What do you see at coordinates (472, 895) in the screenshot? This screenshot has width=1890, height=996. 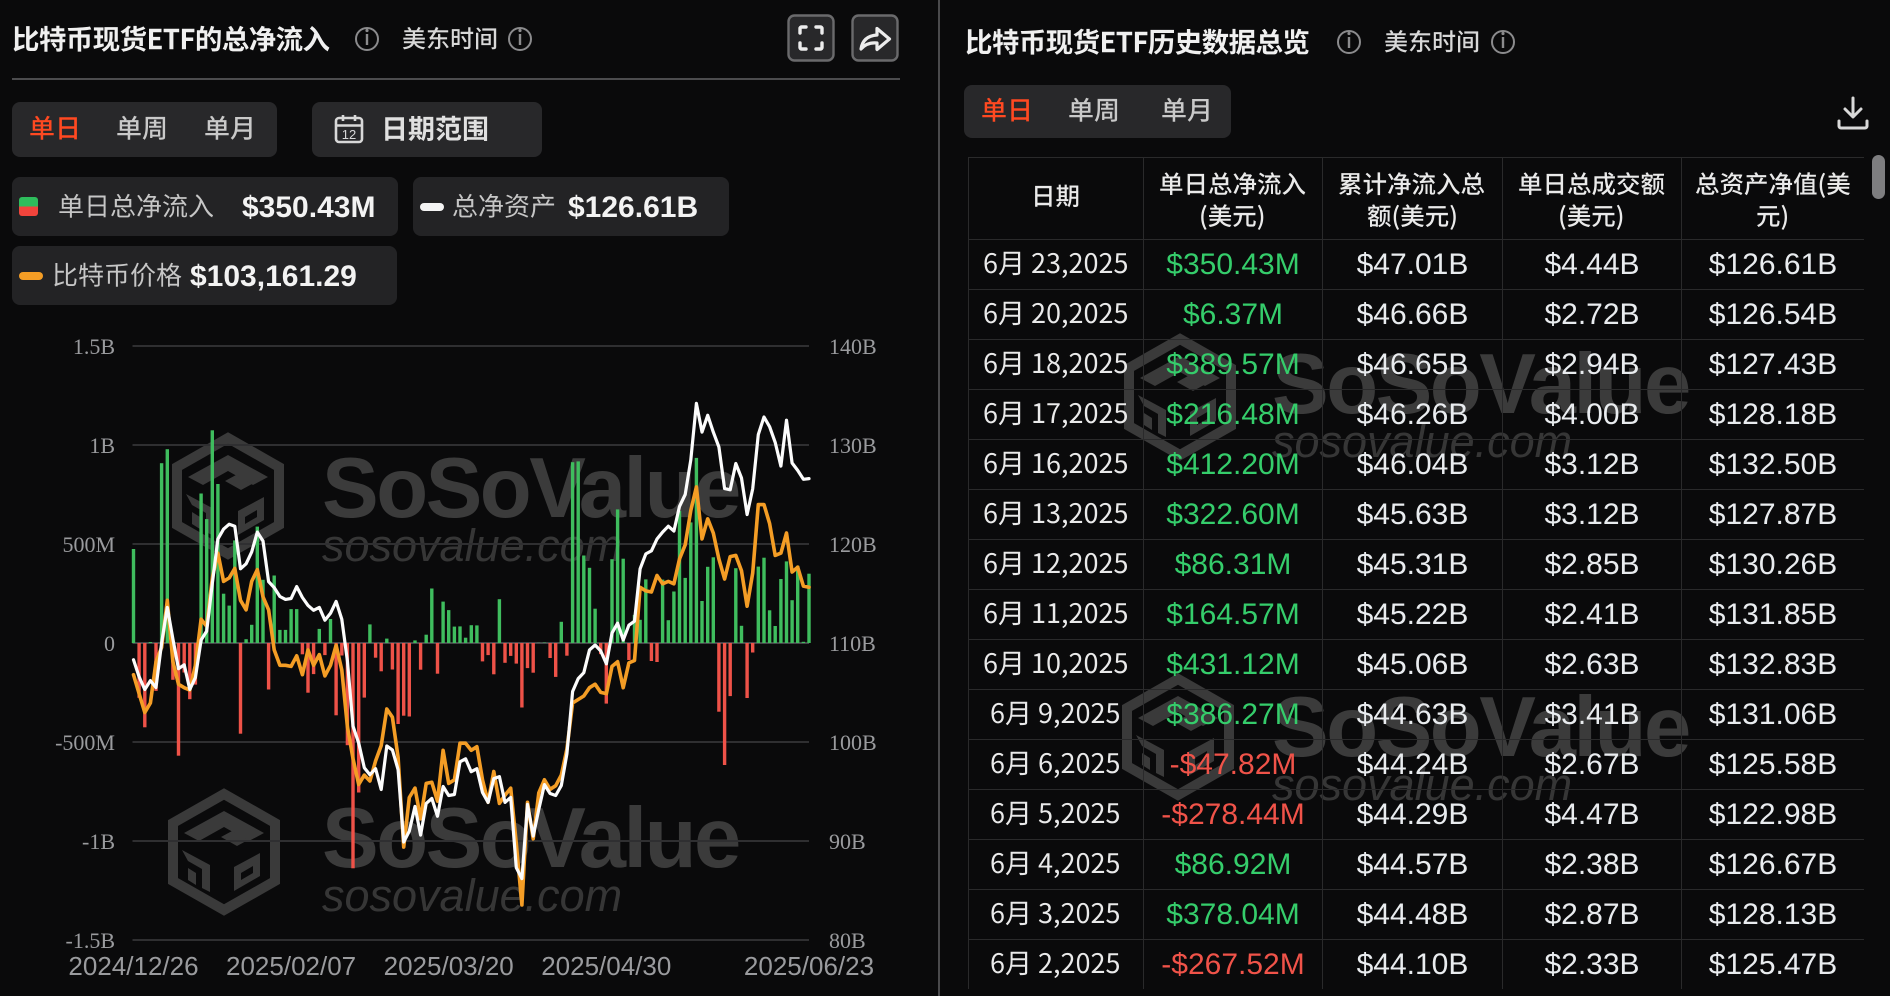 I see `svg-text: sosovalue.com` at bounding box center [472, 895].